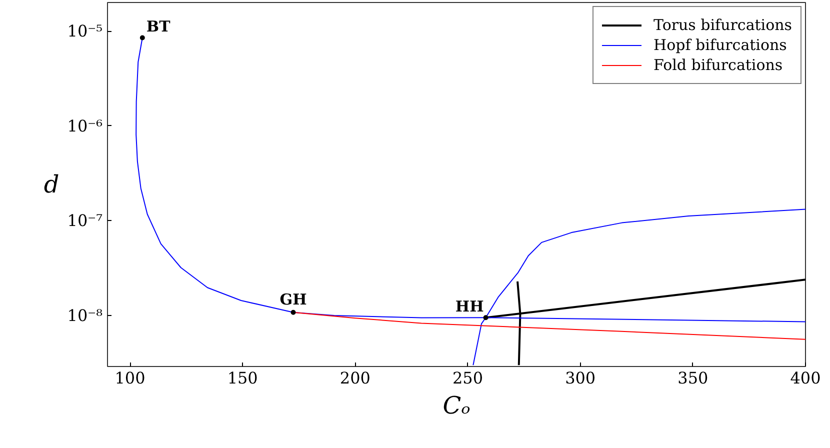 Image resolution: width=830 pixels, height=448 pixels. Describe the element at coordinates (468, 378) in the screenshot. I see `x-tick-label: 250` at that location.